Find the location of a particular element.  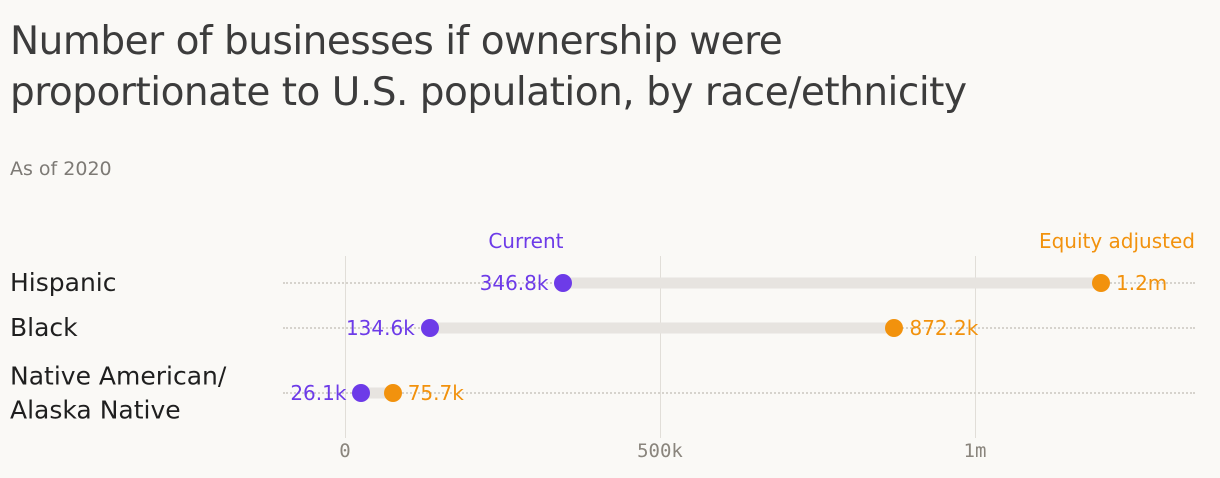

x-tick-label: 500k is located at coordinates (660, 451).